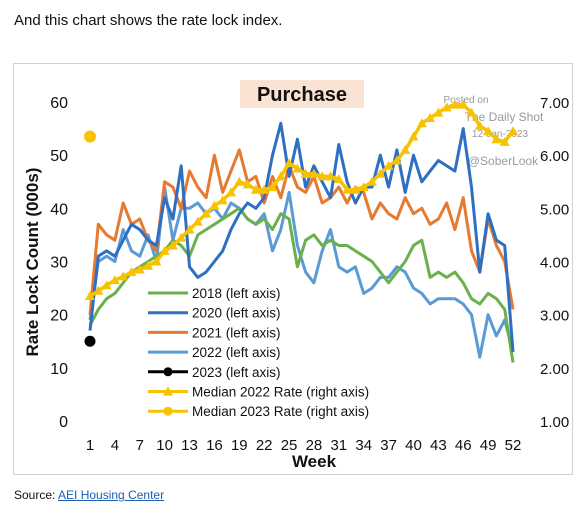  Describe the element at coordinates (513, 445) in the screenshot. I see `x-tick-label: 52` at that location.